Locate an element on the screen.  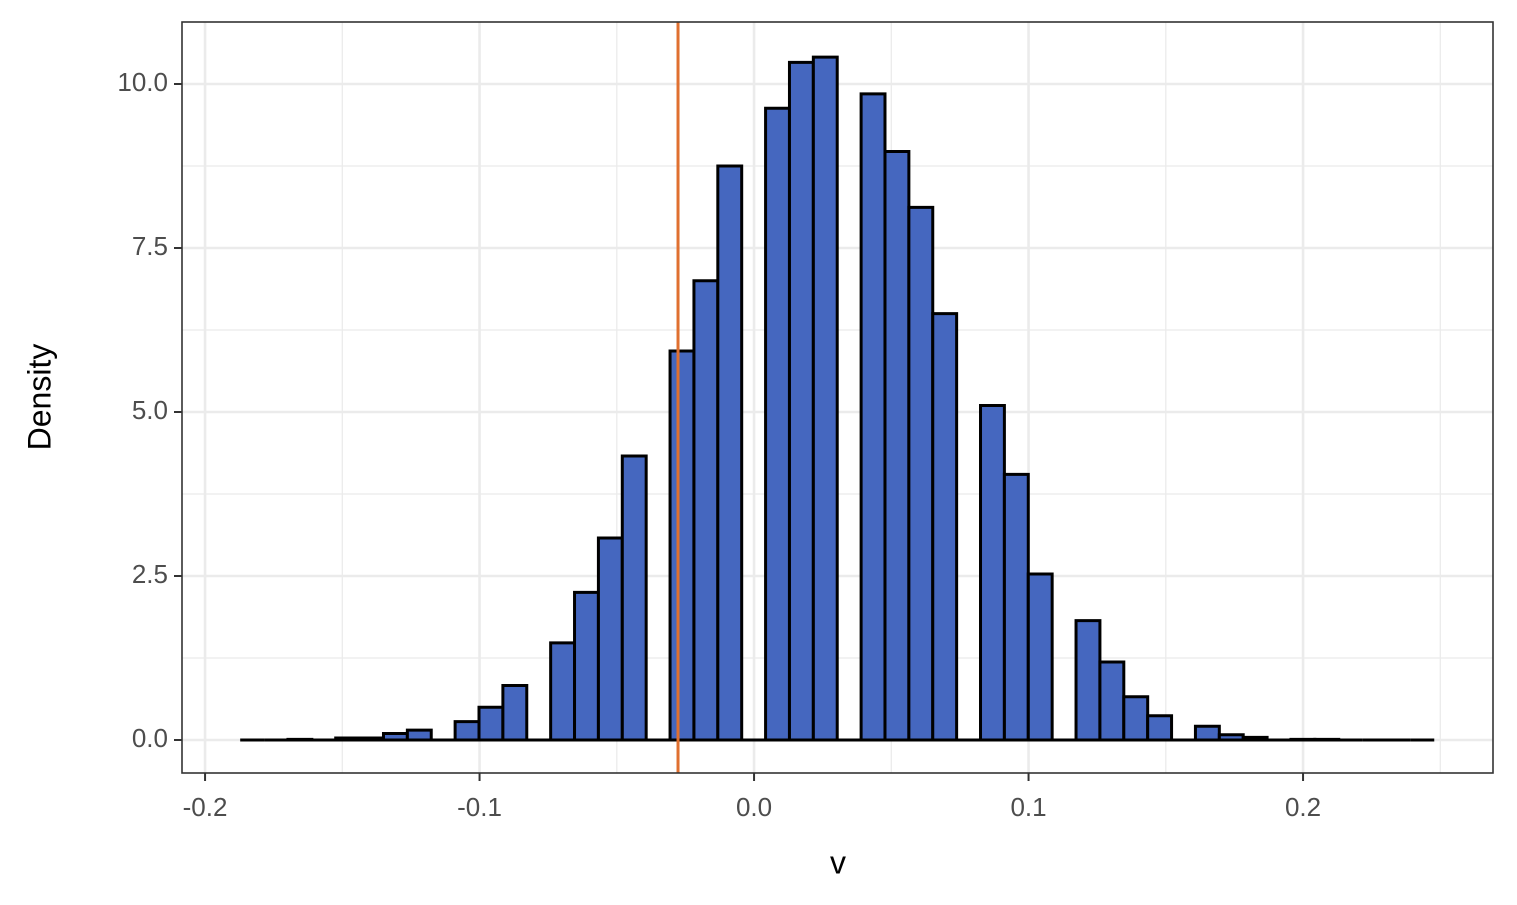
x-tick-label: 0.2 is located at coordinates (1303, 807).